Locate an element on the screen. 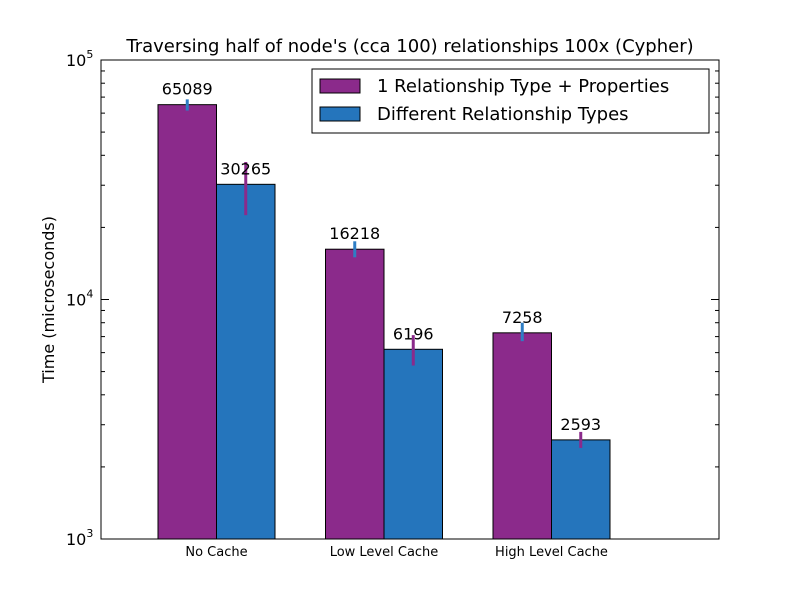  category-label: Low Level Cache is located at coordinates (384, 552).